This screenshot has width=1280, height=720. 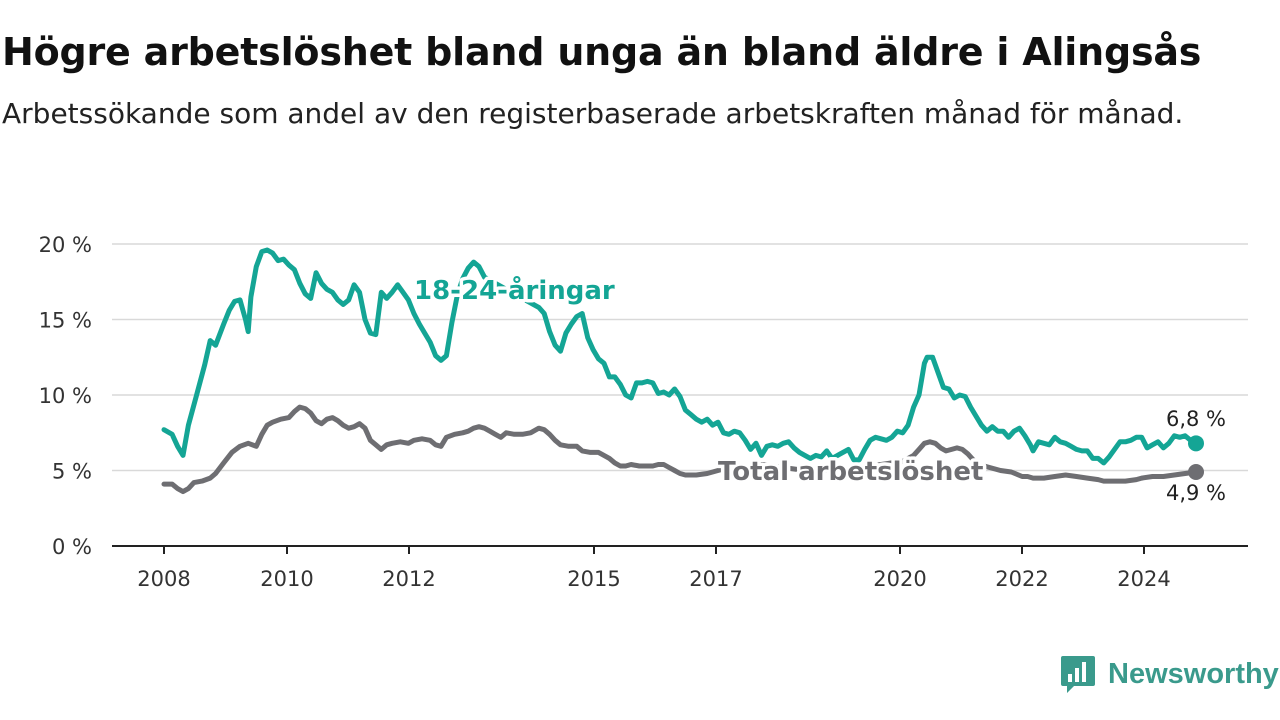 I want to click on series-line-total, so click(x=680, y=449).